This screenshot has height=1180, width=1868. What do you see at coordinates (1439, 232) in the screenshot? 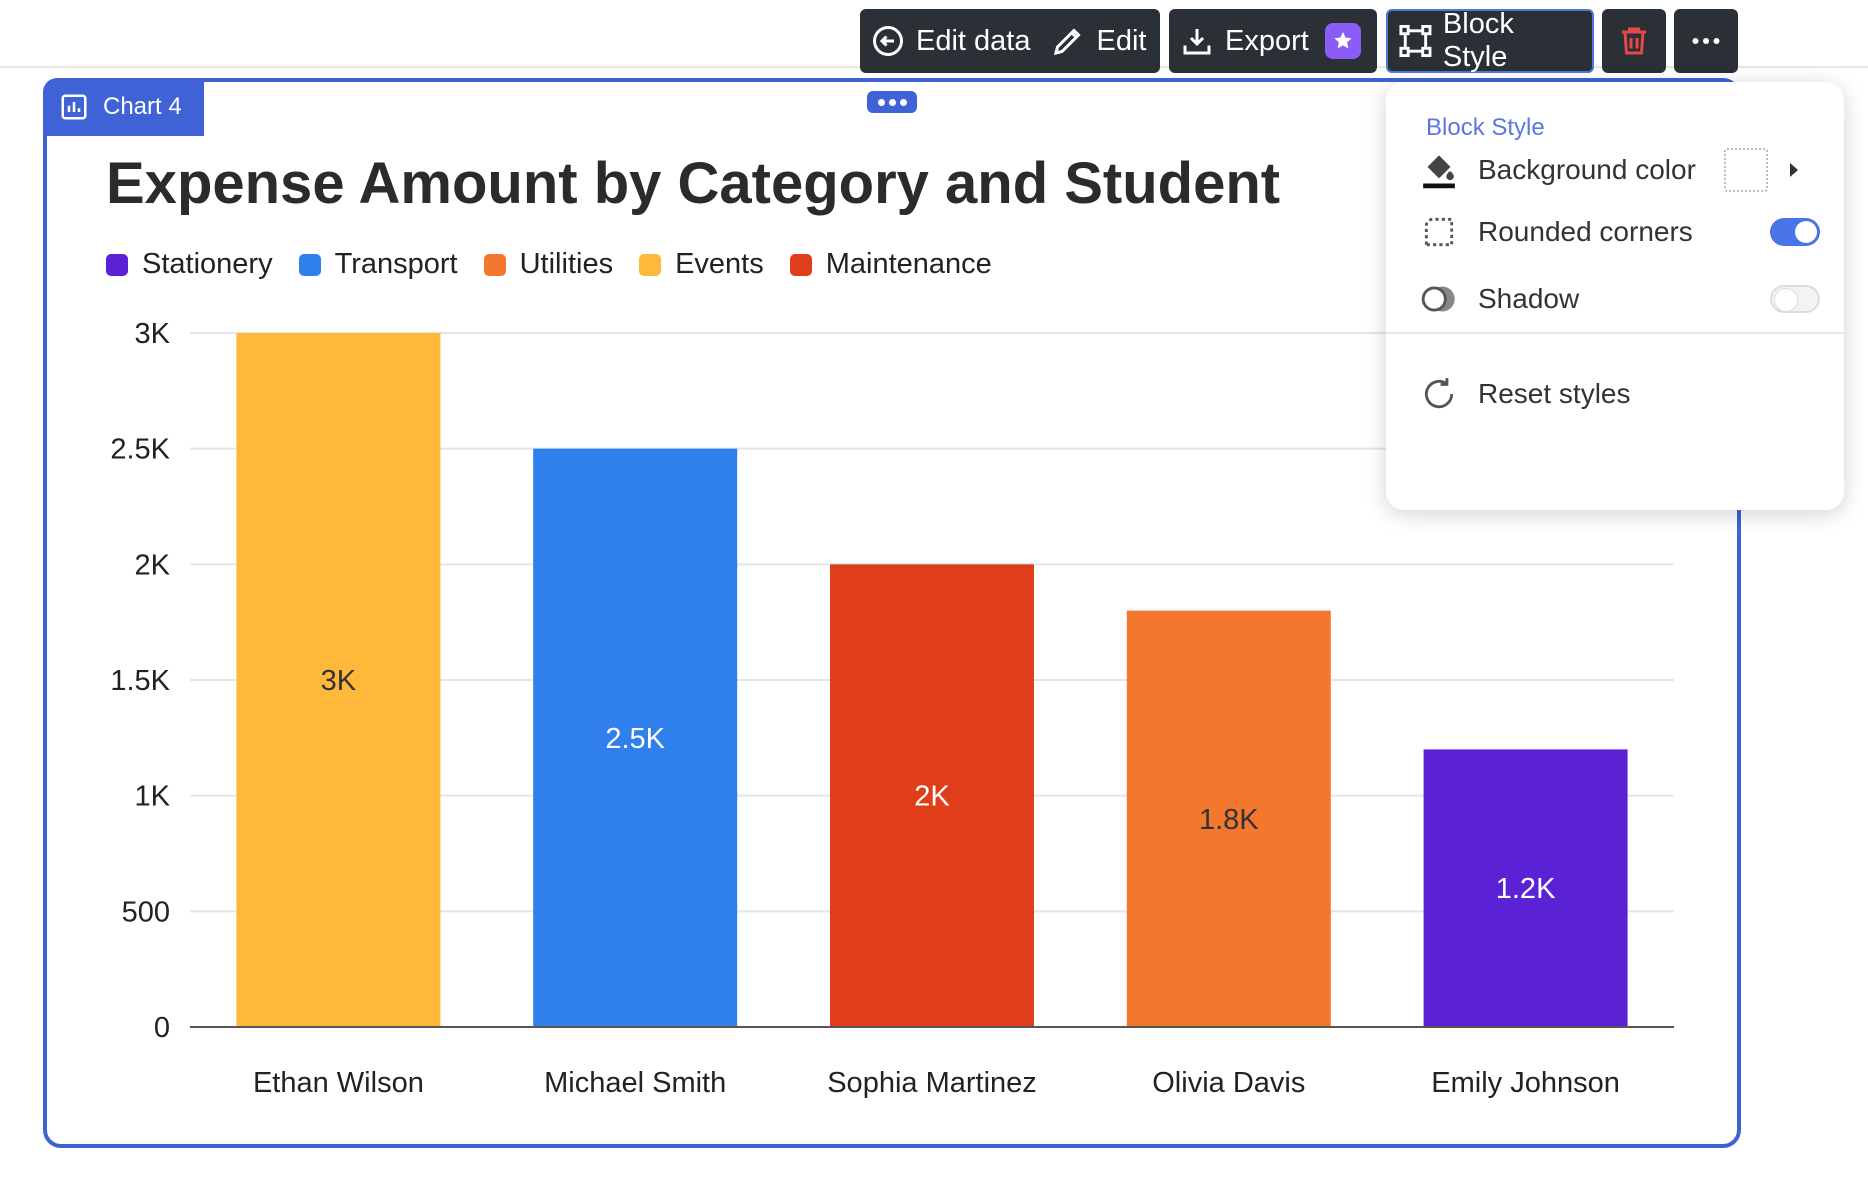
I see `rounded-corners-icon` at bounding box center [1439, 232].